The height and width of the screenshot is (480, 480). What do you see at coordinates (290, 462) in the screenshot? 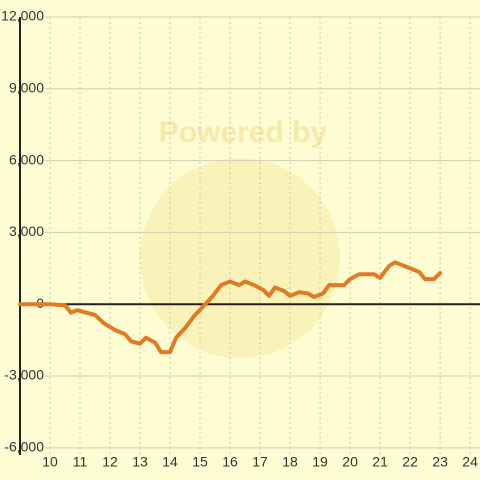
I see `x-tick-label: 18` at bounding box center [290, 462].